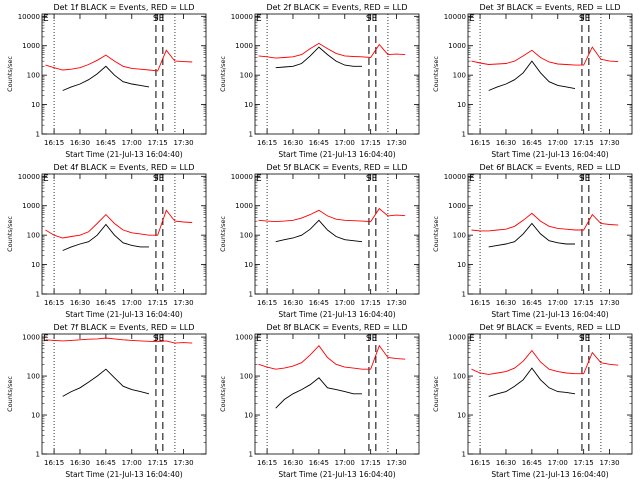  What do you see at coordinates (549, 7) in the screenshot?
I see `chart-title: Det 3f BLACK = Events, RED = LLD` at bounding box center [549, 7].